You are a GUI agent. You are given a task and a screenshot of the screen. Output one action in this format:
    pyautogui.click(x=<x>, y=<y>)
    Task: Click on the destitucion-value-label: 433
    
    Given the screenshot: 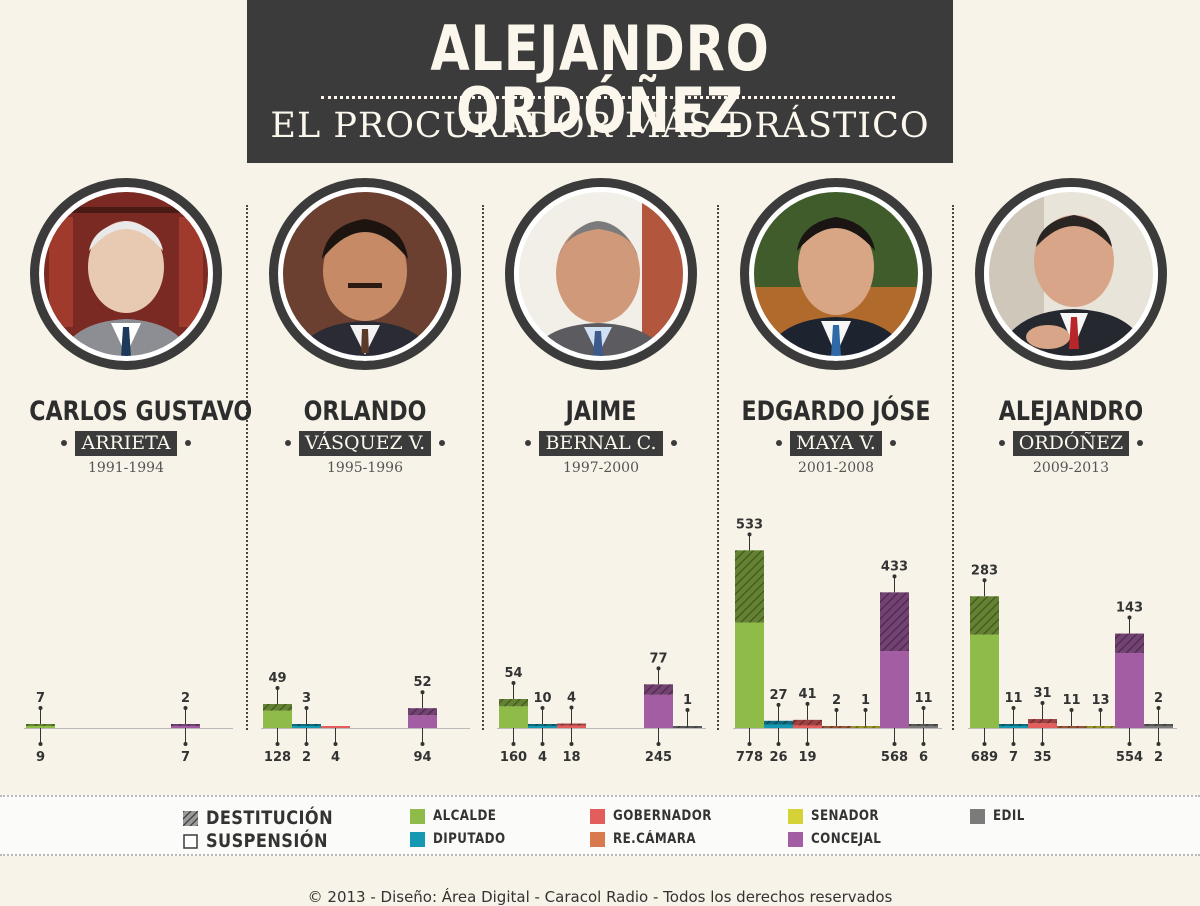 What is the action you would take?
    pyautogui.click(x=894, y=566)
    